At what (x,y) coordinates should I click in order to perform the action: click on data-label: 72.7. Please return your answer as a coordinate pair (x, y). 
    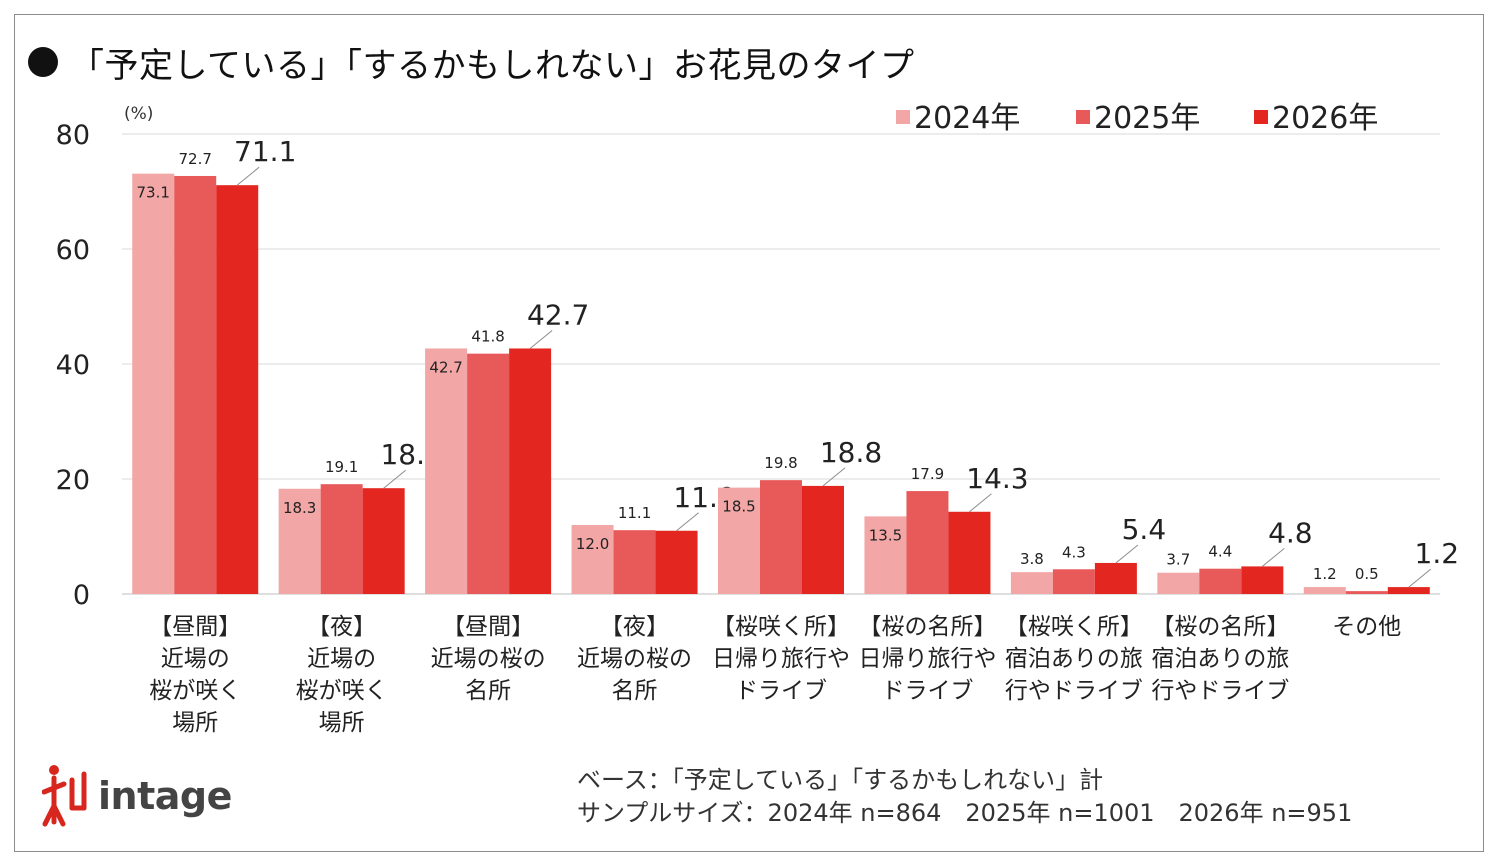
    Looking at the image, I should click on (195, 159).